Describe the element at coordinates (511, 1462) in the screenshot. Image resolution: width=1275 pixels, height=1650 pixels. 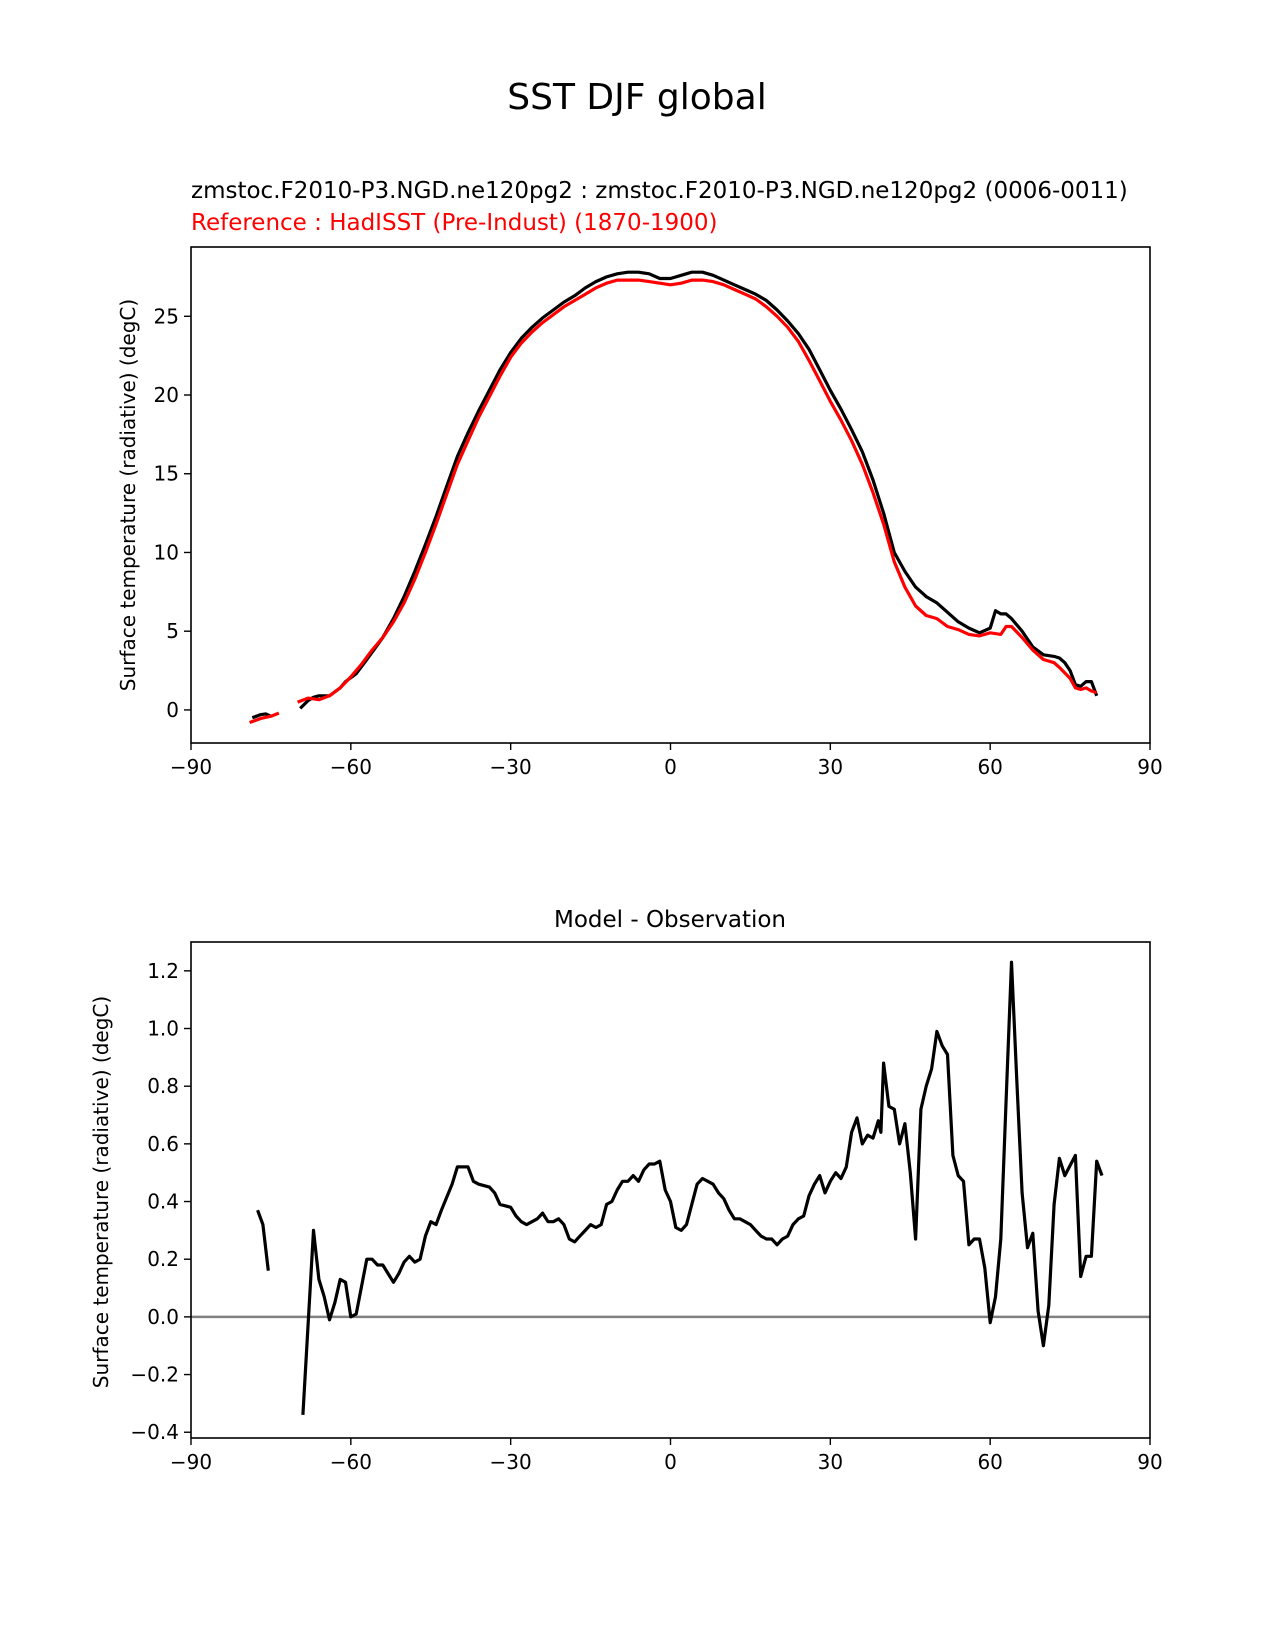
I see `bottom-x-tick-label: −30` at that location.